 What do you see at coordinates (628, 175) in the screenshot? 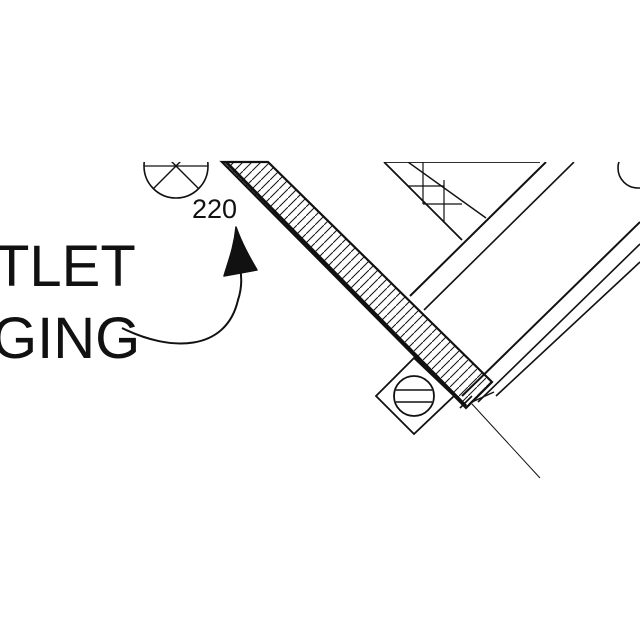
I see `partial-circle-icon` at bounding box center [628, 175].